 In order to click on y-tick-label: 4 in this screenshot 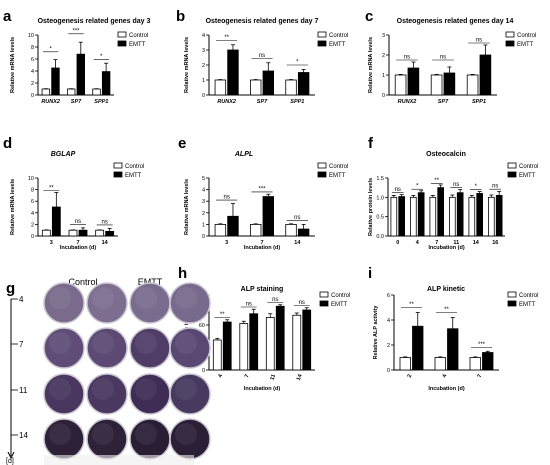, I will do `click(32, 214)`.